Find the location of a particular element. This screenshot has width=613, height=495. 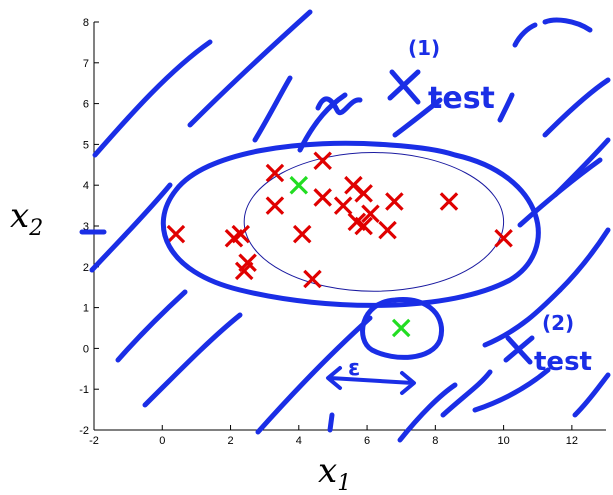

y-tick-label: 3 is located at coordinates (86, 227).